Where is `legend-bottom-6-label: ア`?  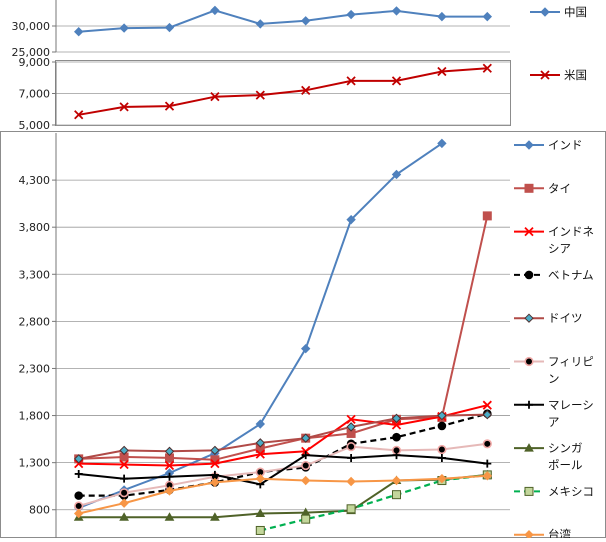 legend-bottom-6-label: ア is located at coordinates (554, 422).